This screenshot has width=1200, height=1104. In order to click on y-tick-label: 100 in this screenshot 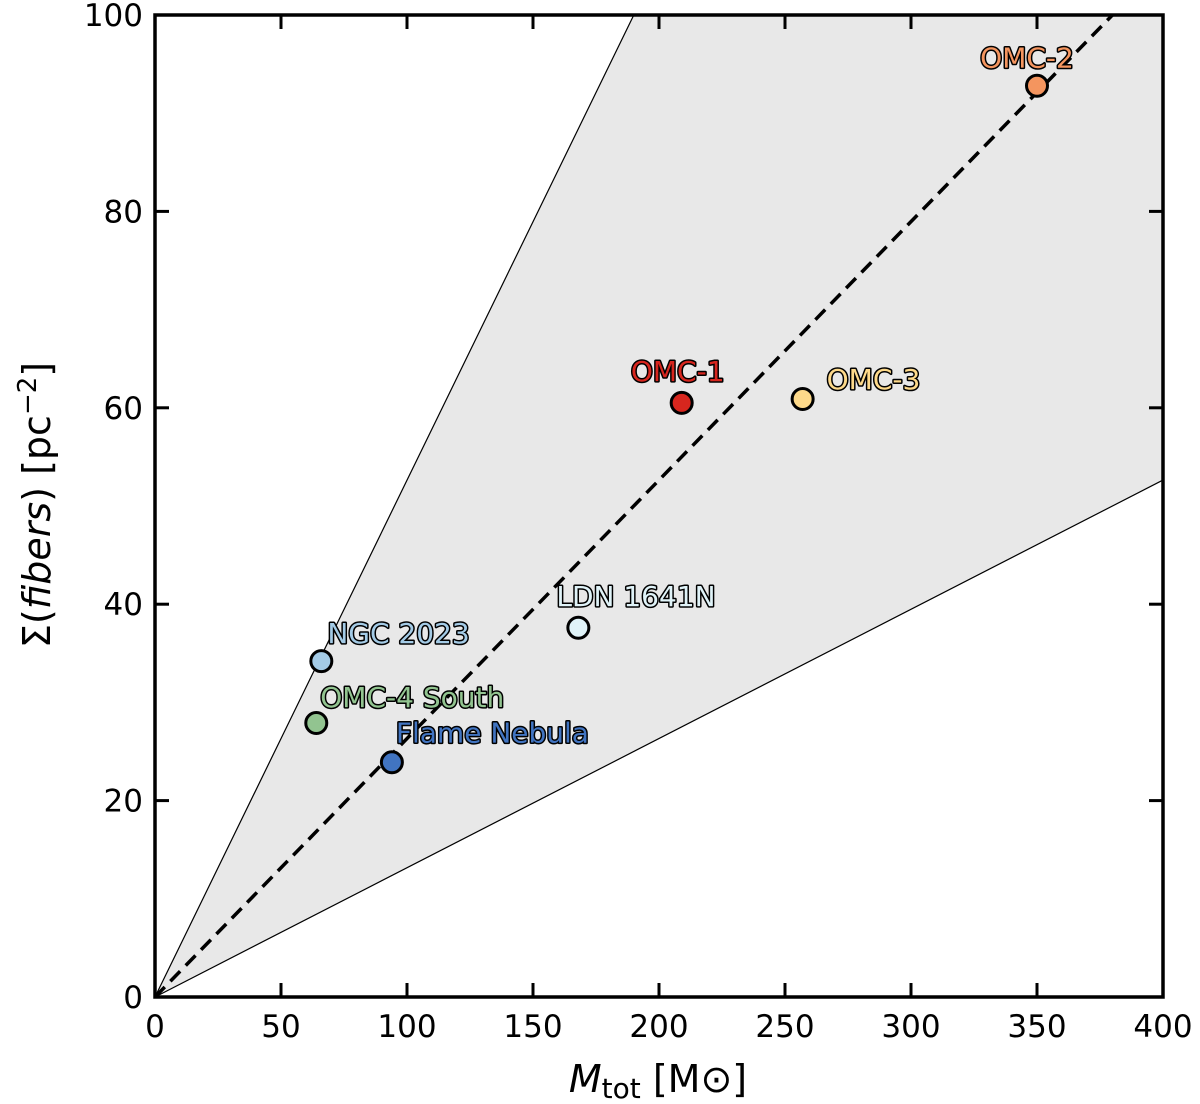, I will do `click(113, 17)`.